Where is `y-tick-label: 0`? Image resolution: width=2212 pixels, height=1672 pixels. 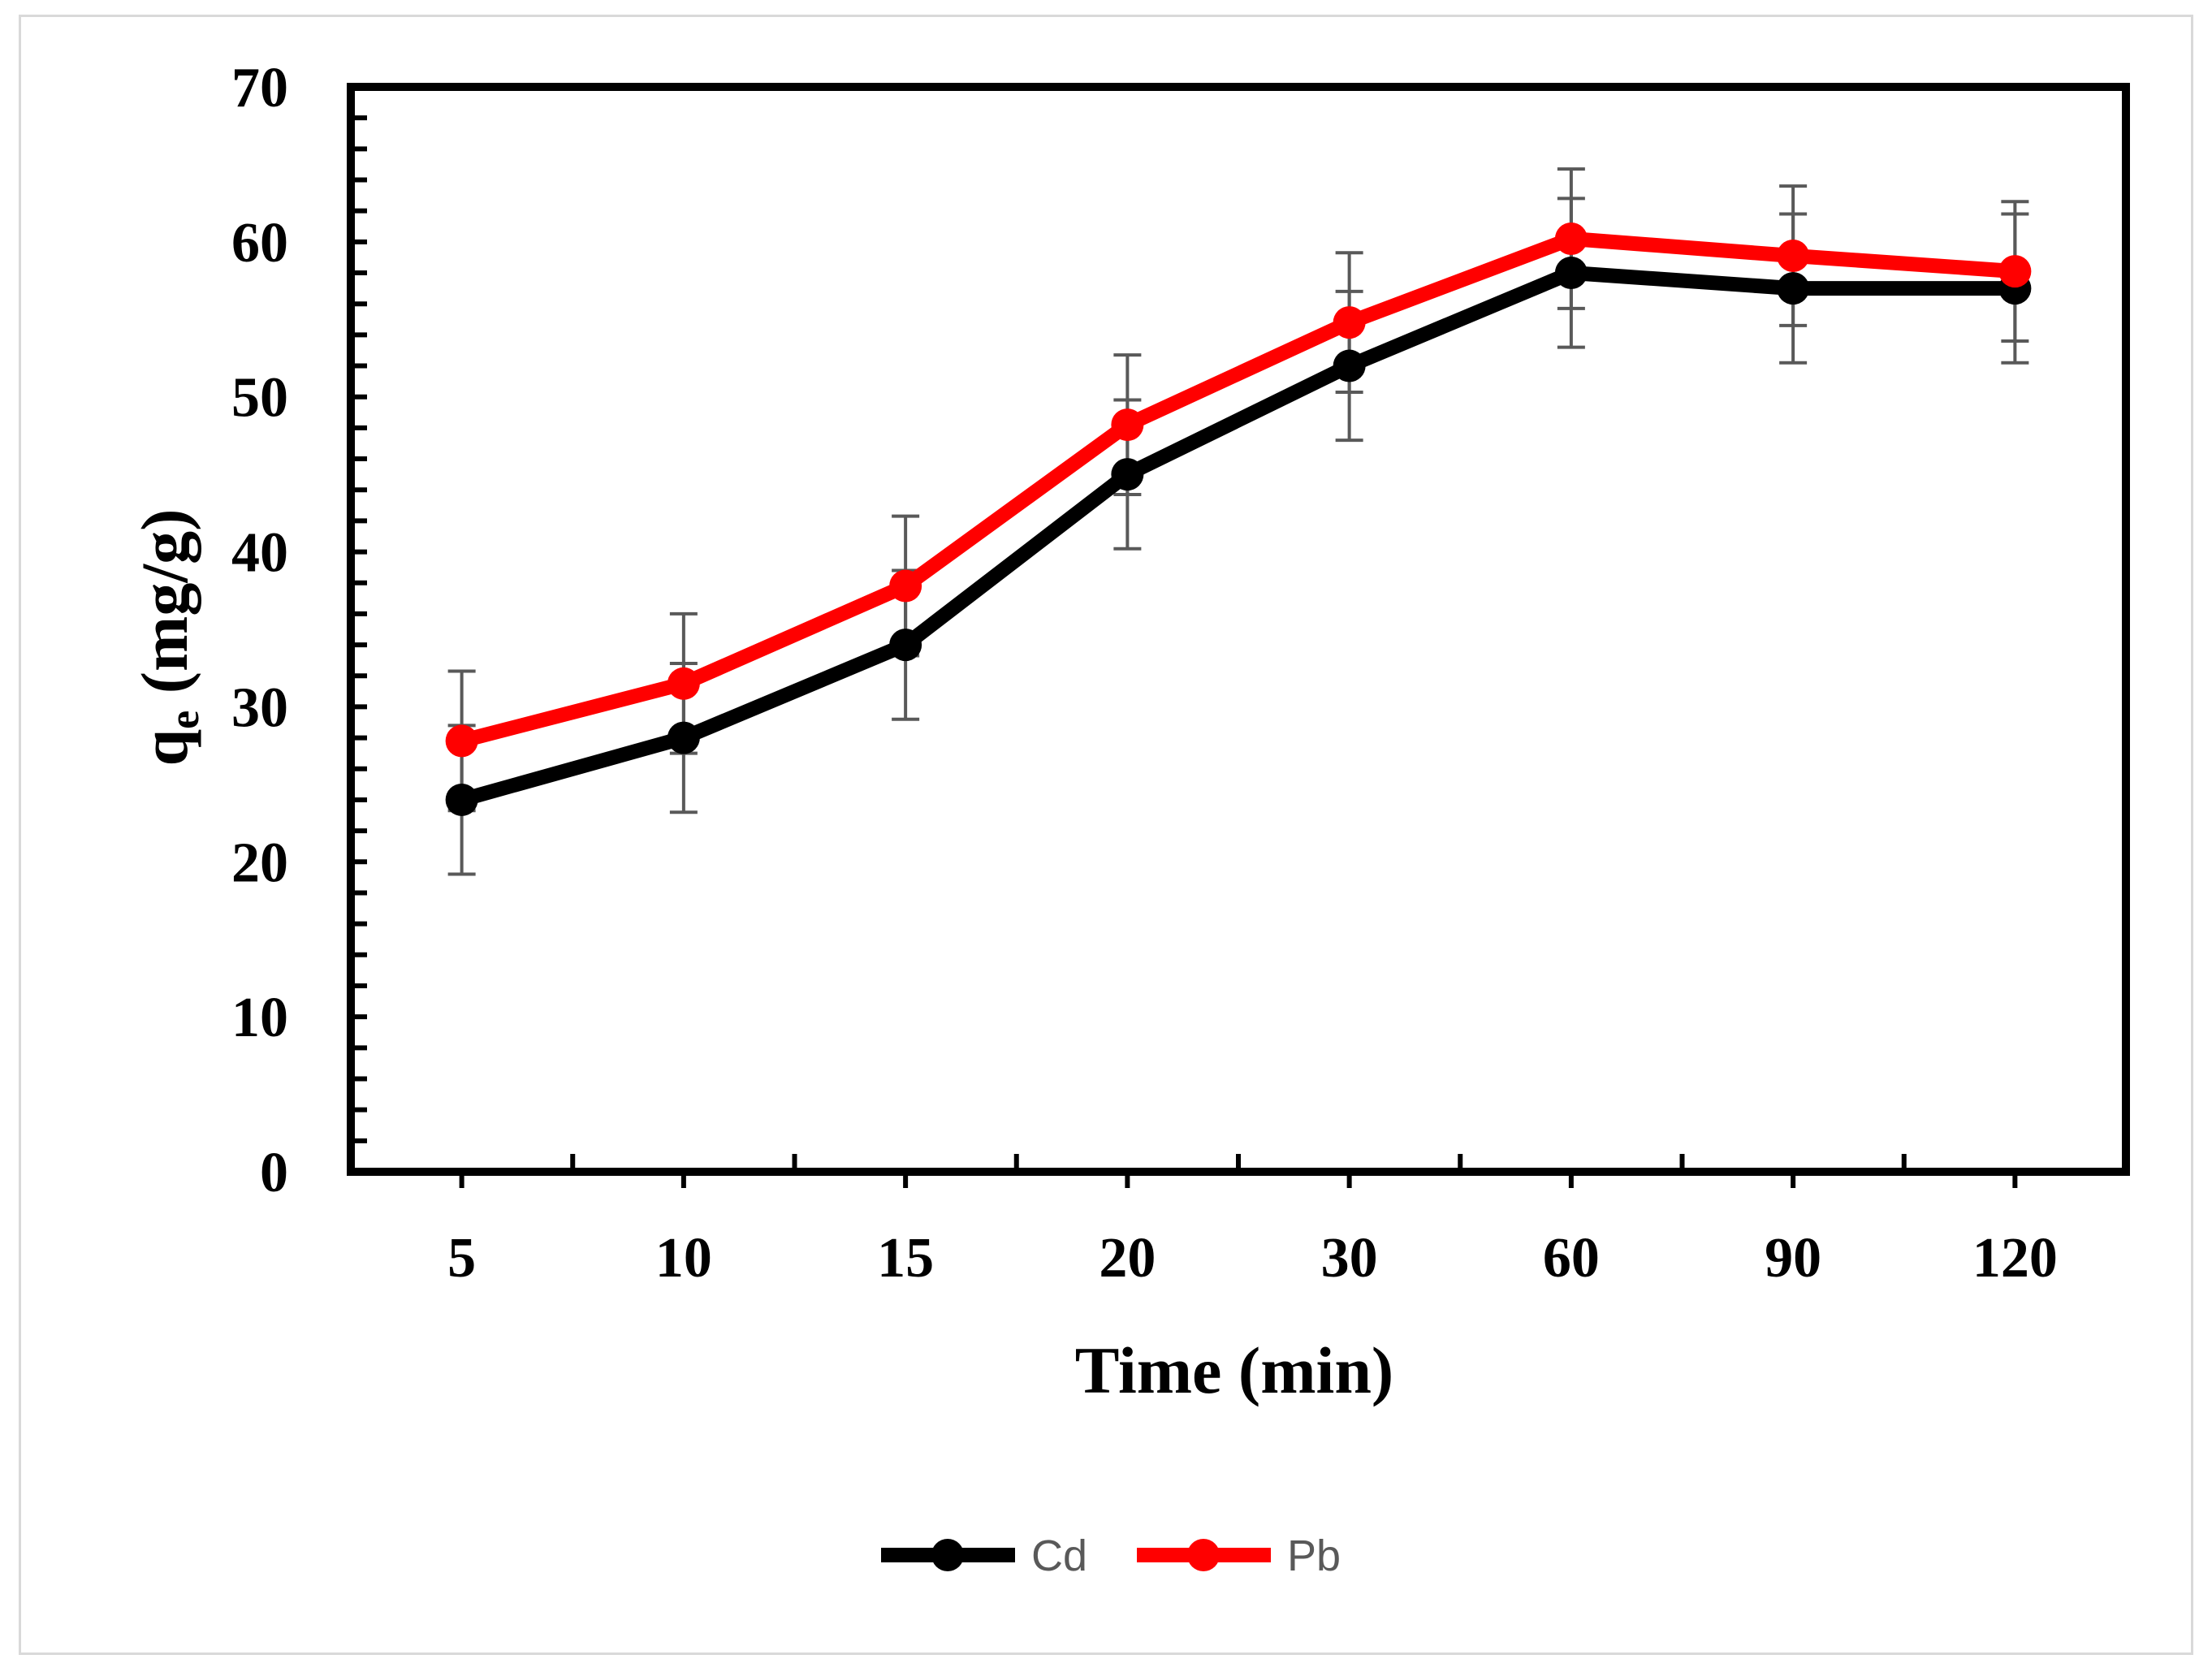
y-tick-label: 0 is located at coordinates (274, 1173).